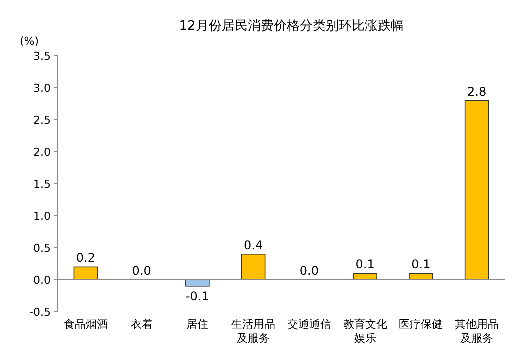  Describe the element at coordinates (197, 324) in the screenshot. I see `x-tick-label: 居住` at that location.